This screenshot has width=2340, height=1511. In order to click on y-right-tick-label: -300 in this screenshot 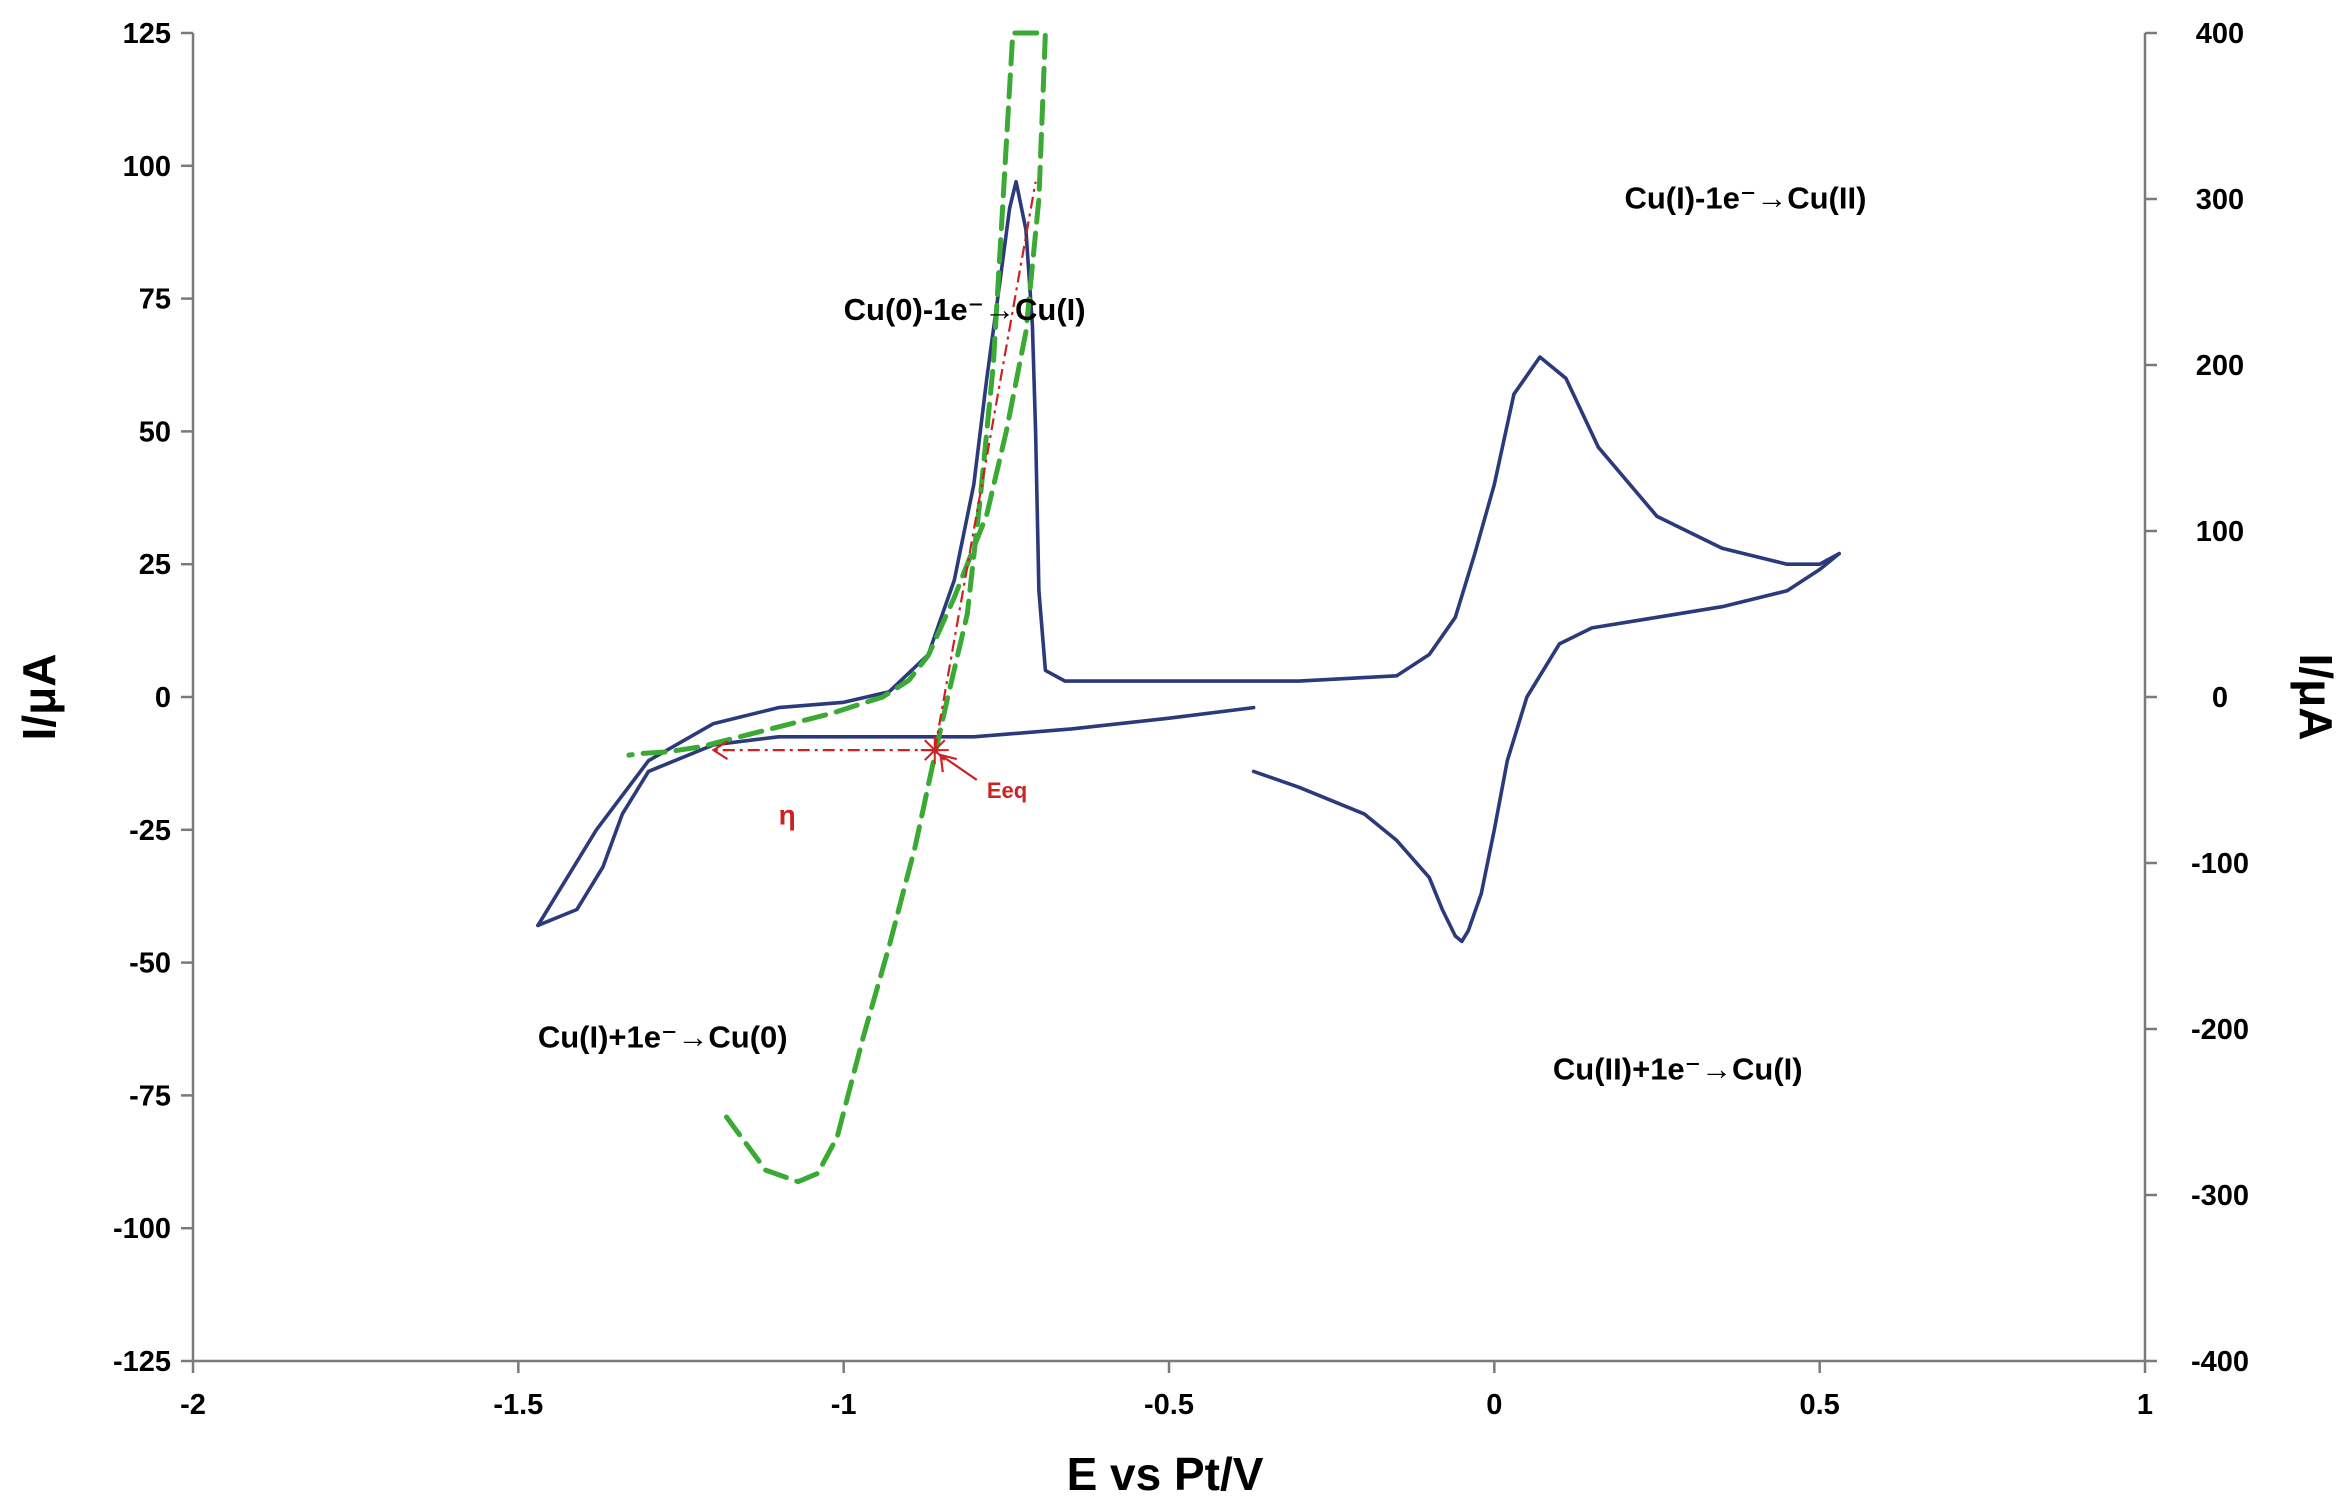, I will do `click(2220, 1196)`.